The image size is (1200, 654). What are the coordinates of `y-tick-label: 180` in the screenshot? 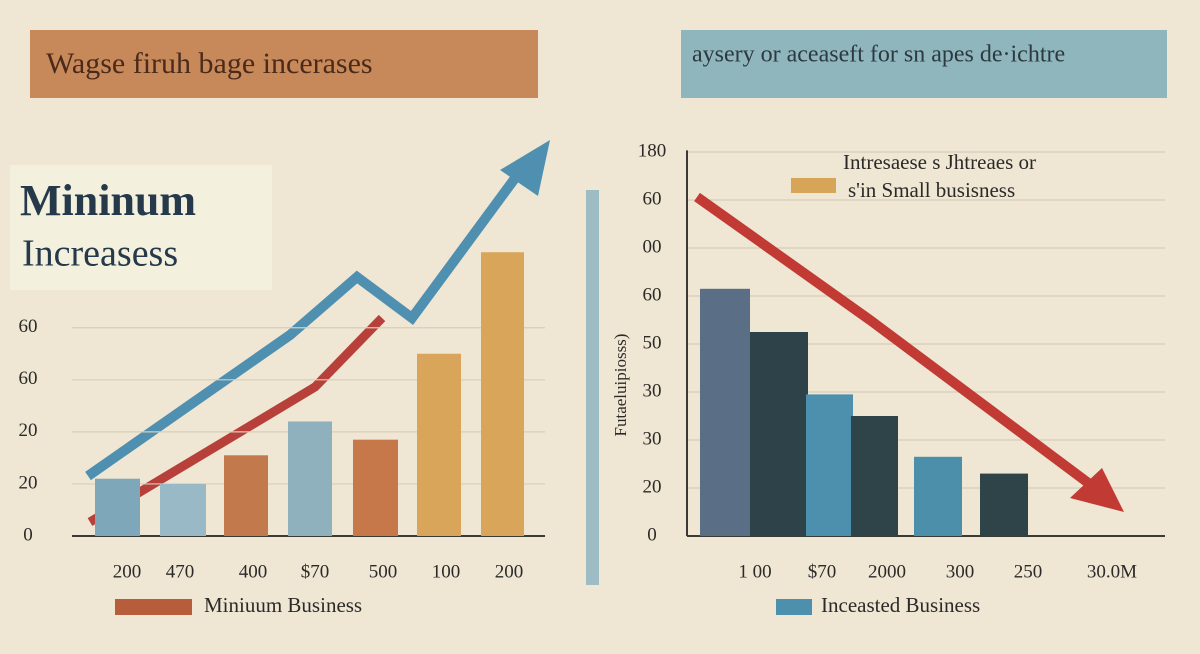 It's located at (652, 150).